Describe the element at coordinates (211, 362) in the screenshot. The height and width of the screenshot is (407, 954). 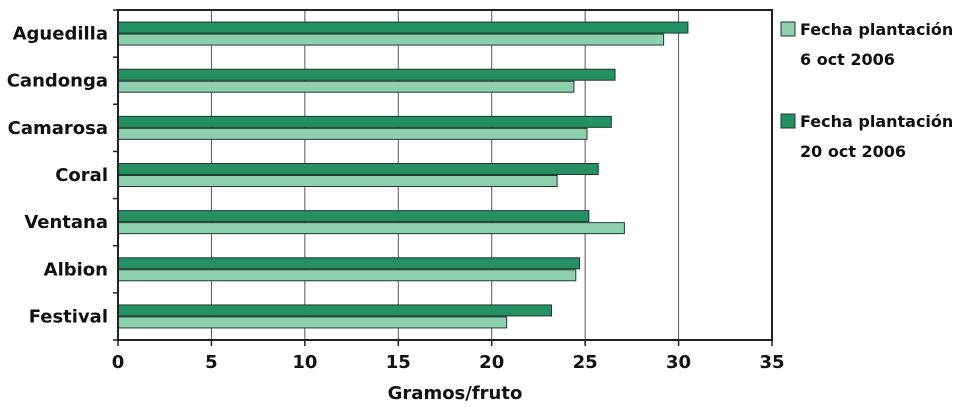
I see `x-tick-label-5: 5` at that location.